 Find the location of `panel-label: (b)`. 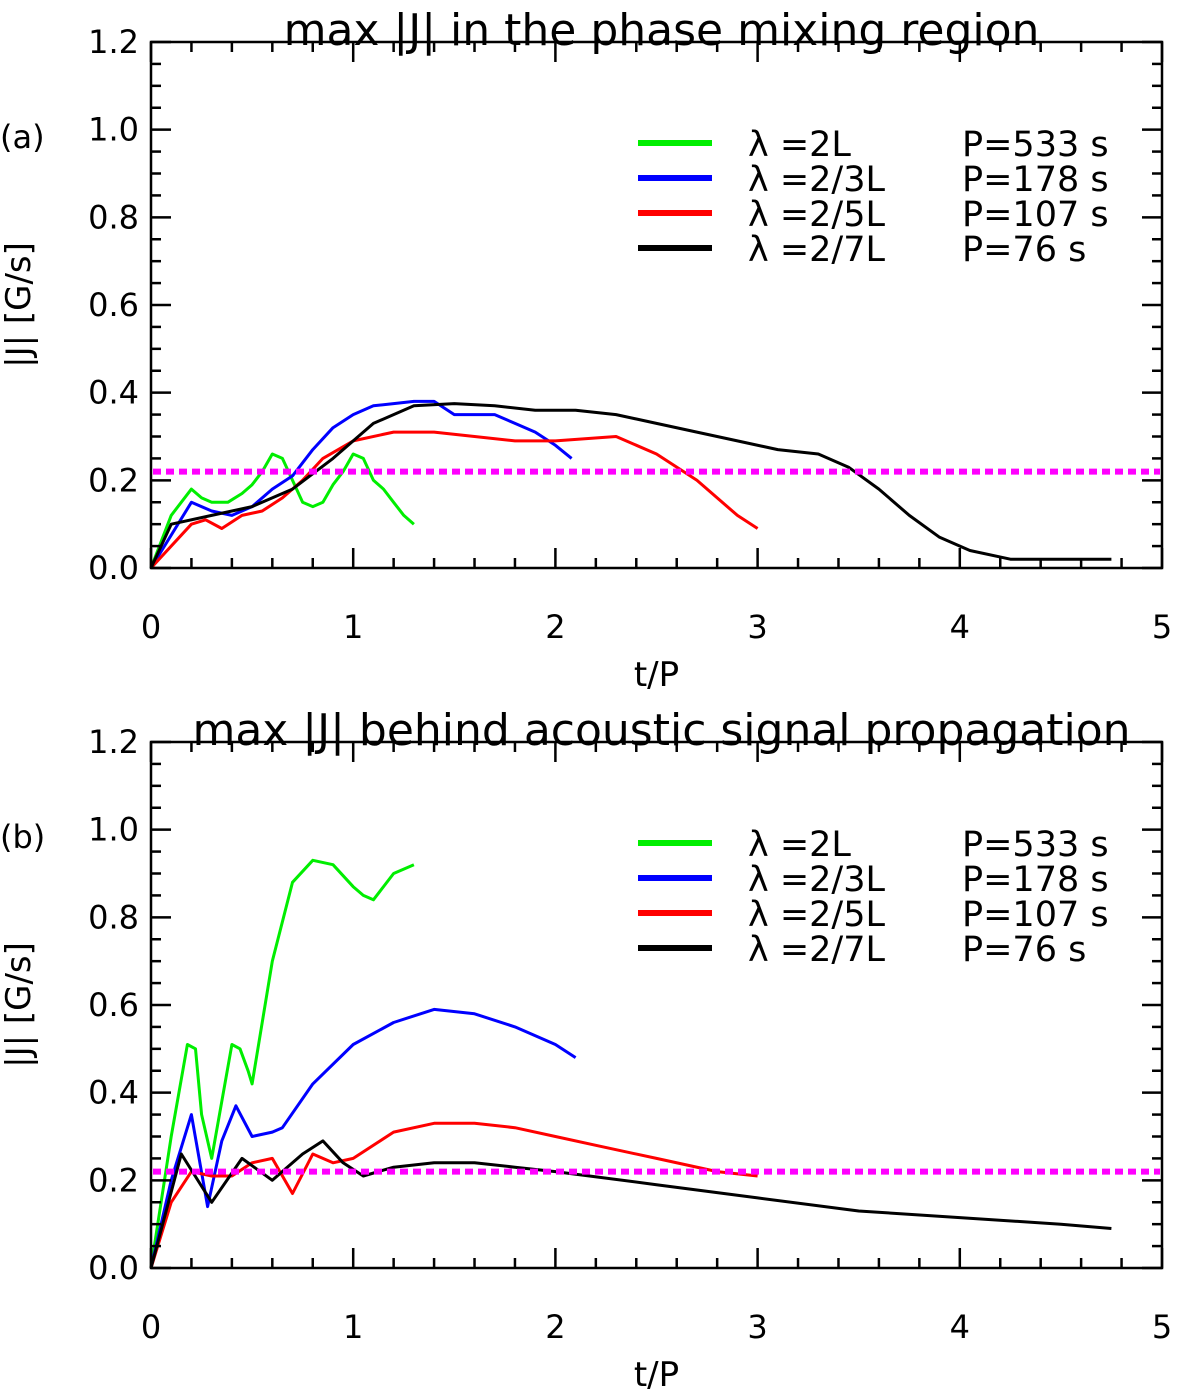

panel-label: (b) is located at coordinates (22, 837).